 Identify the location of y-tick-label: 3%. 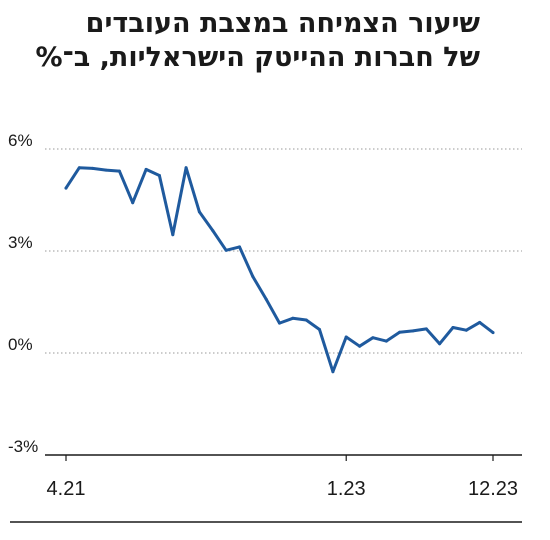
(20, 242).